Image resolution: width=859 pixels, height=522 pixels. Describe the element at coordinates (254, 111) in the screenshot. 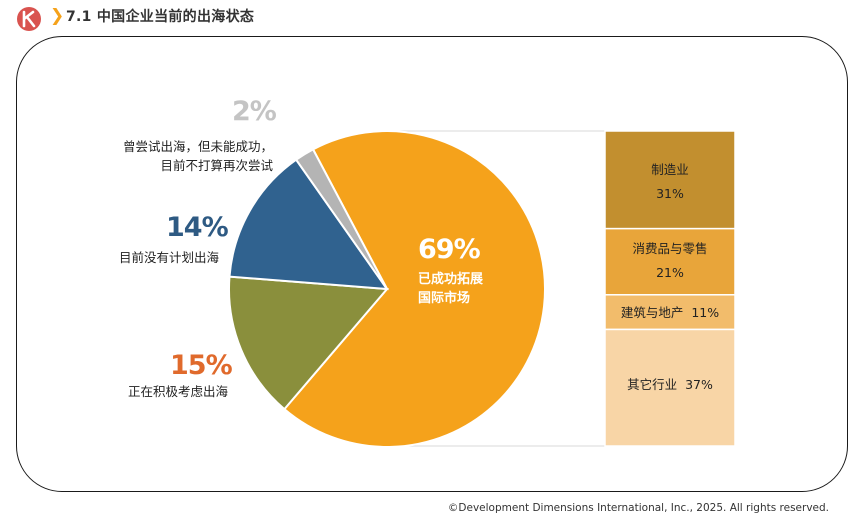

I see `slice-pct-label-tried-failed: 2%` at that location.